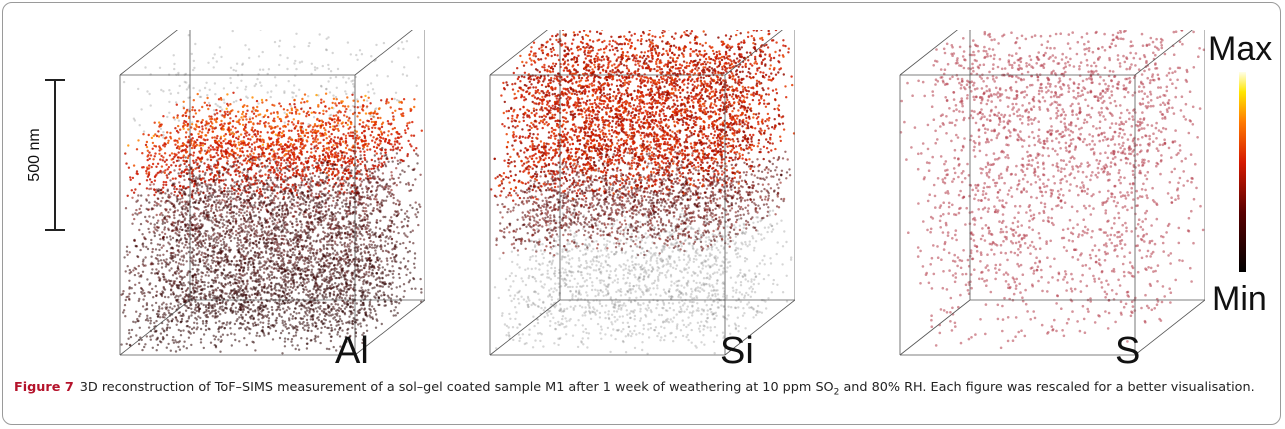 The width and height of the screenshot is (1285, 429). What do you see at coordinates (44, 387) in the screenshot?
I see `figure-label: Figure 7` at bounding box center [44, 387].